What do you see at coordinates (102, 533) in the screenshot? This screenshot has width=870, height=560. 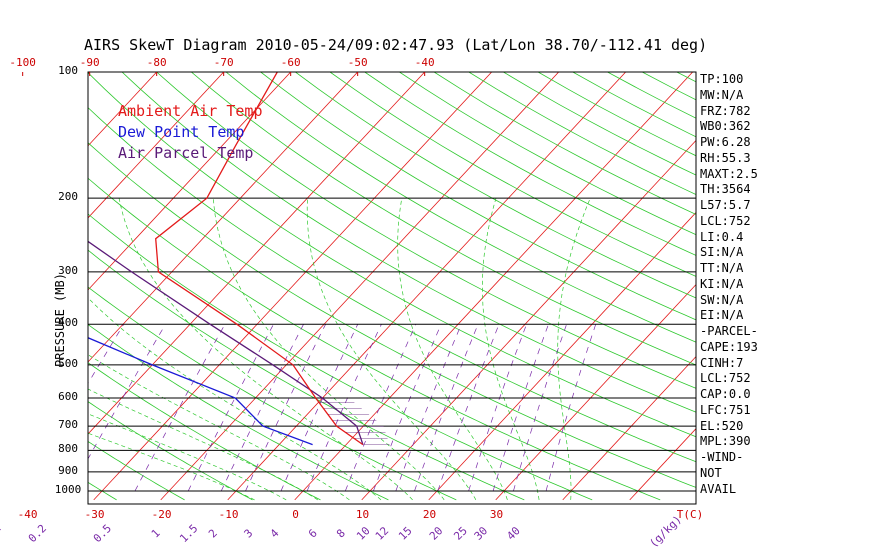 I see `mixing-ratio-label: 0.5` at bounding box center [102, 533].